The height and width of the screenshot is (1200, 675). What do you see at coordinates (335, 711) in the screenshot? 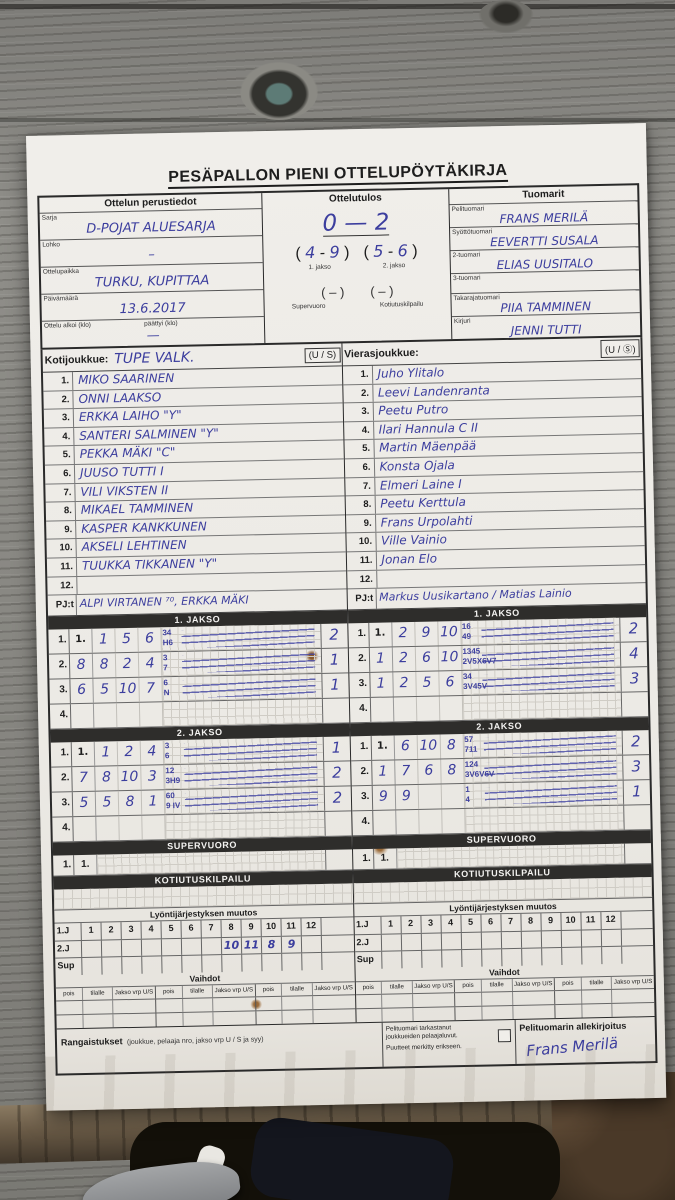
I see `inning-runs` at bounding box center [335, 711].